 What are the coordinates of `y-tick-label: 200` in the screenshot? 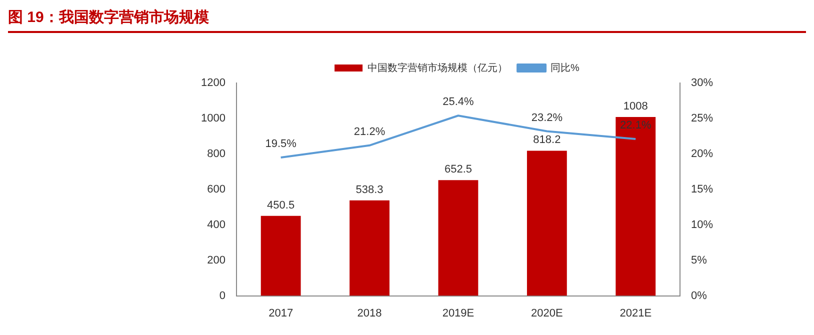 It's located at (216, 260).